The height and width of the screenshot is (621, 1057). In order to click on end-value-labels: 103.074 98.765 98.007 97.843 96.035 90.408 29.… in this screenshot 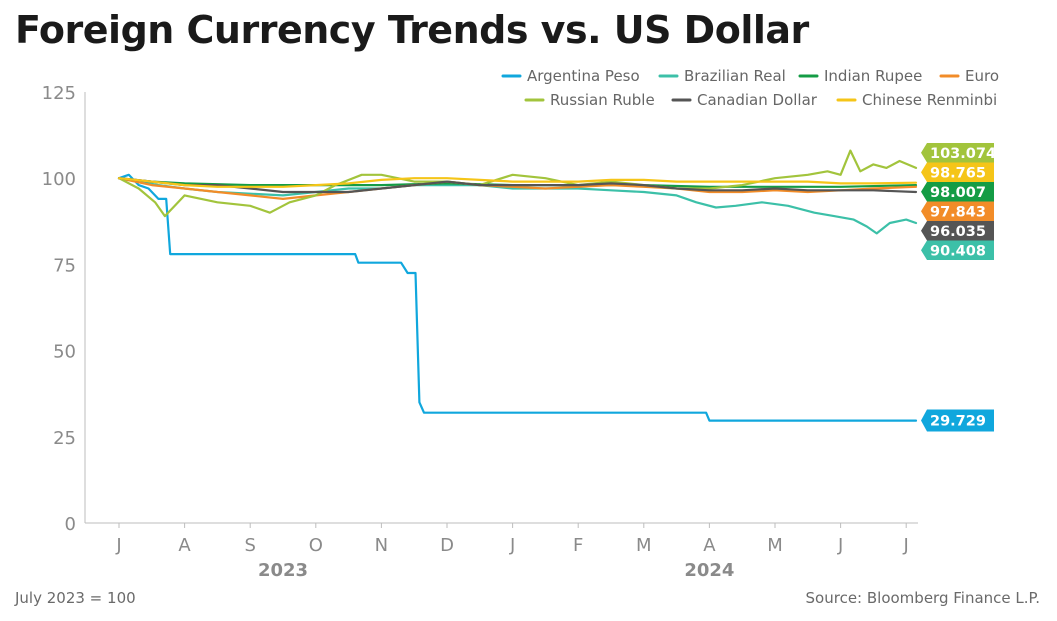, I will do `click(958, 287)`.